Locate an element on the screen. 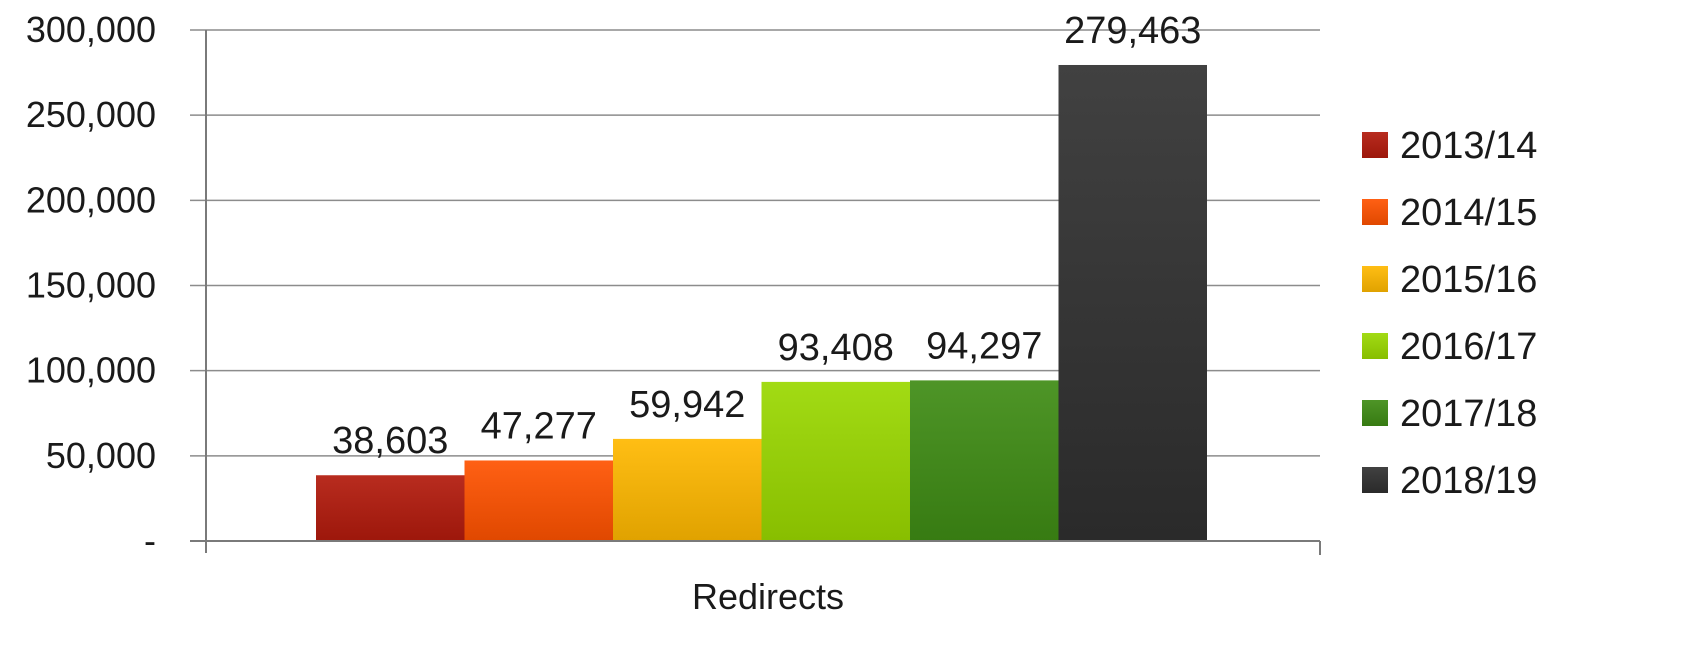 The width and height of the screenshot is (1708, 669). bar-value-label: 279,463 is located at coordinates (1132, 31).